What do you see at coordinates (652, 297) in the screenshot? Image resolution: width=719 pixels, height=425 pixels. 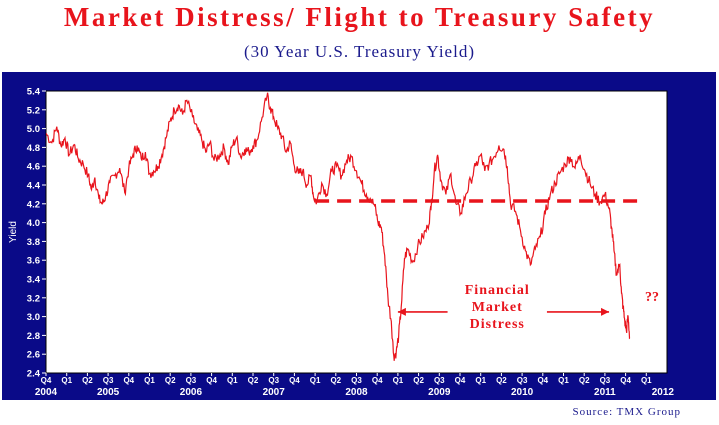 I see `annotation-question: ??` at bounding box center [652, 297].